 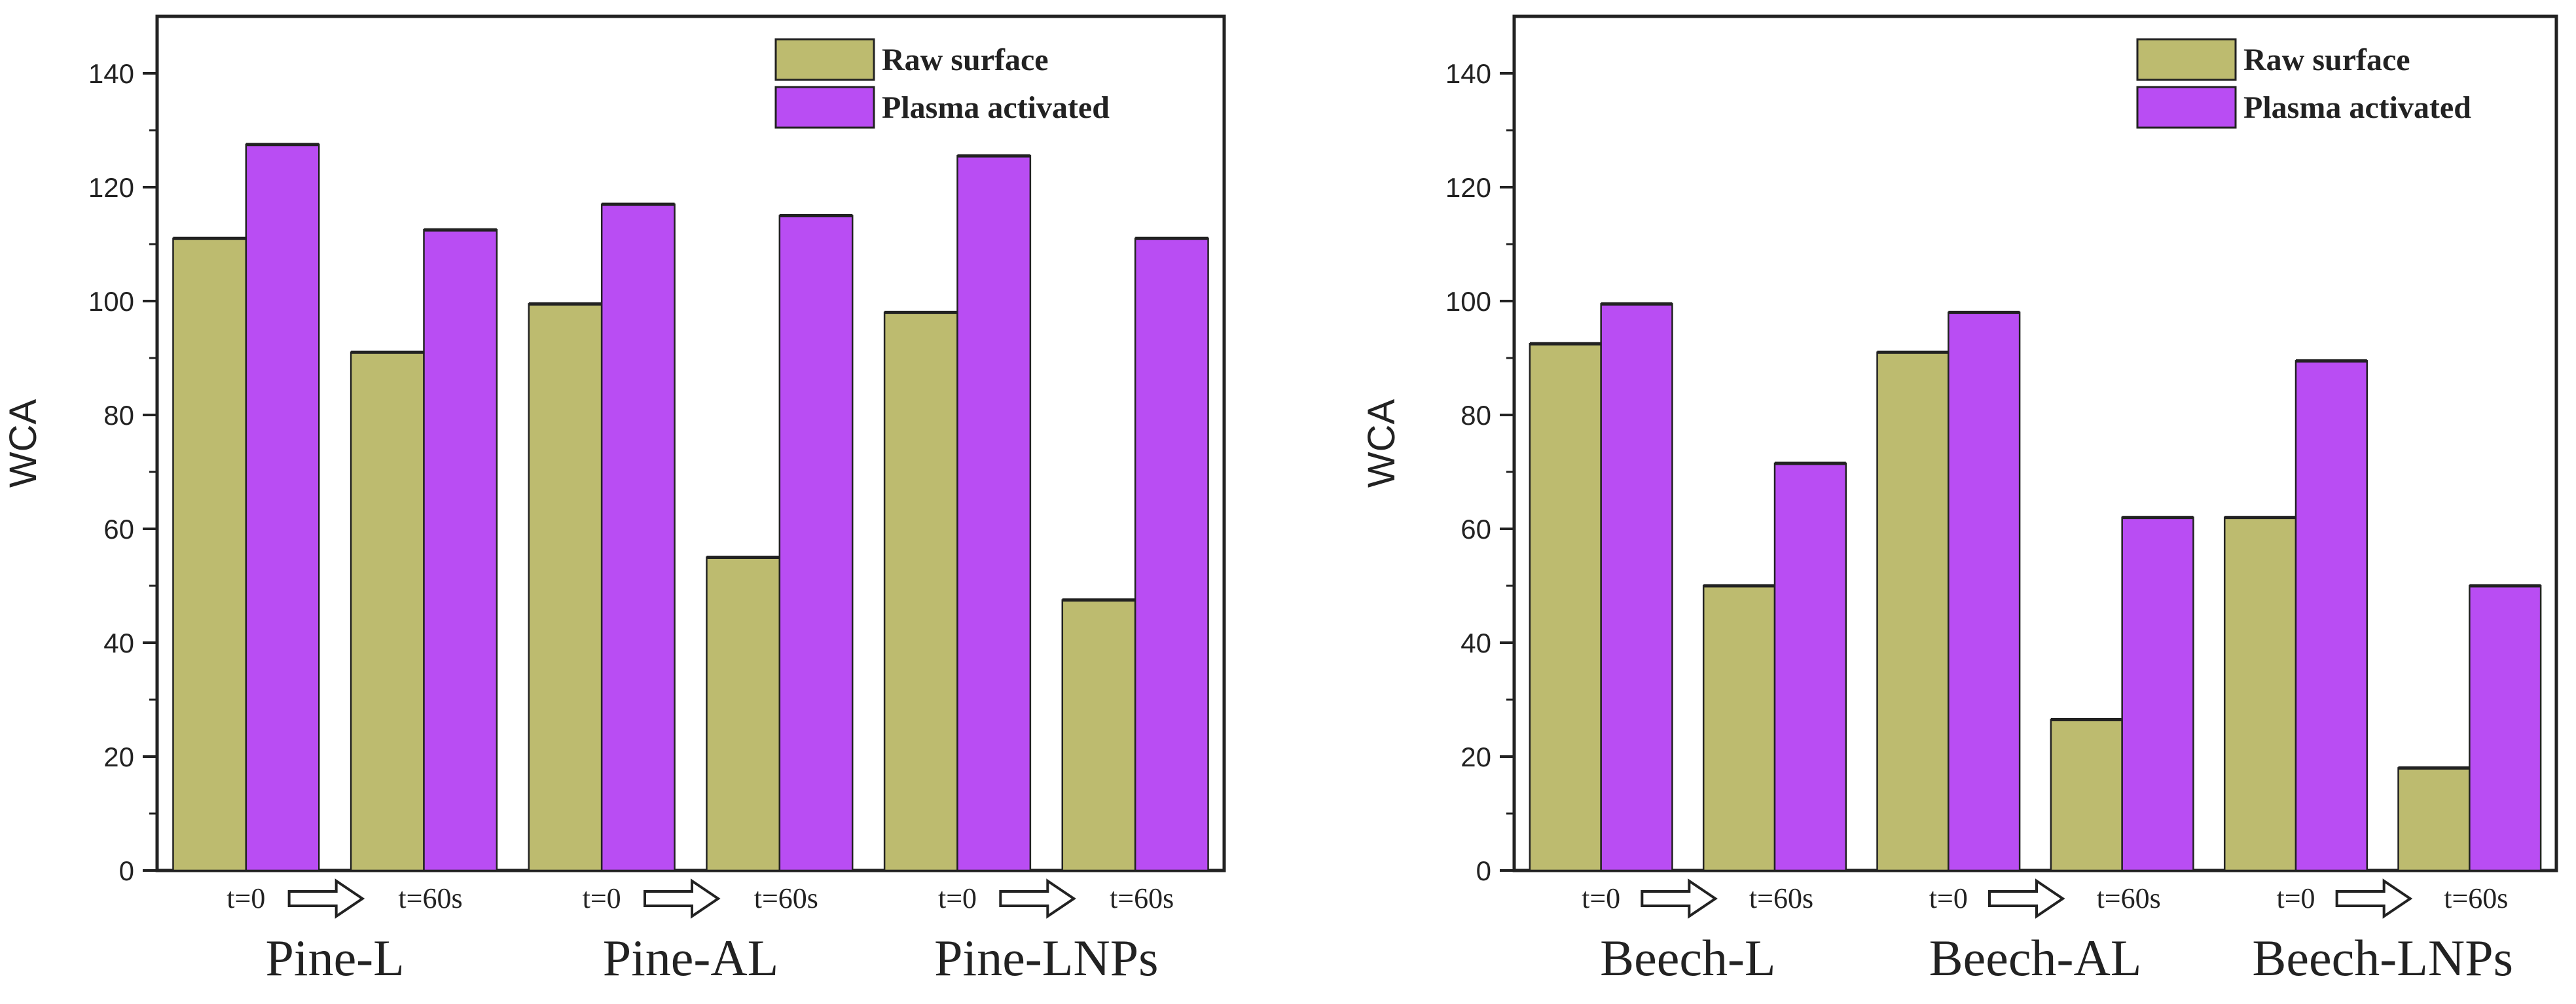 I want to click on group-label: Beech-L, so click(x=1688, y=958).